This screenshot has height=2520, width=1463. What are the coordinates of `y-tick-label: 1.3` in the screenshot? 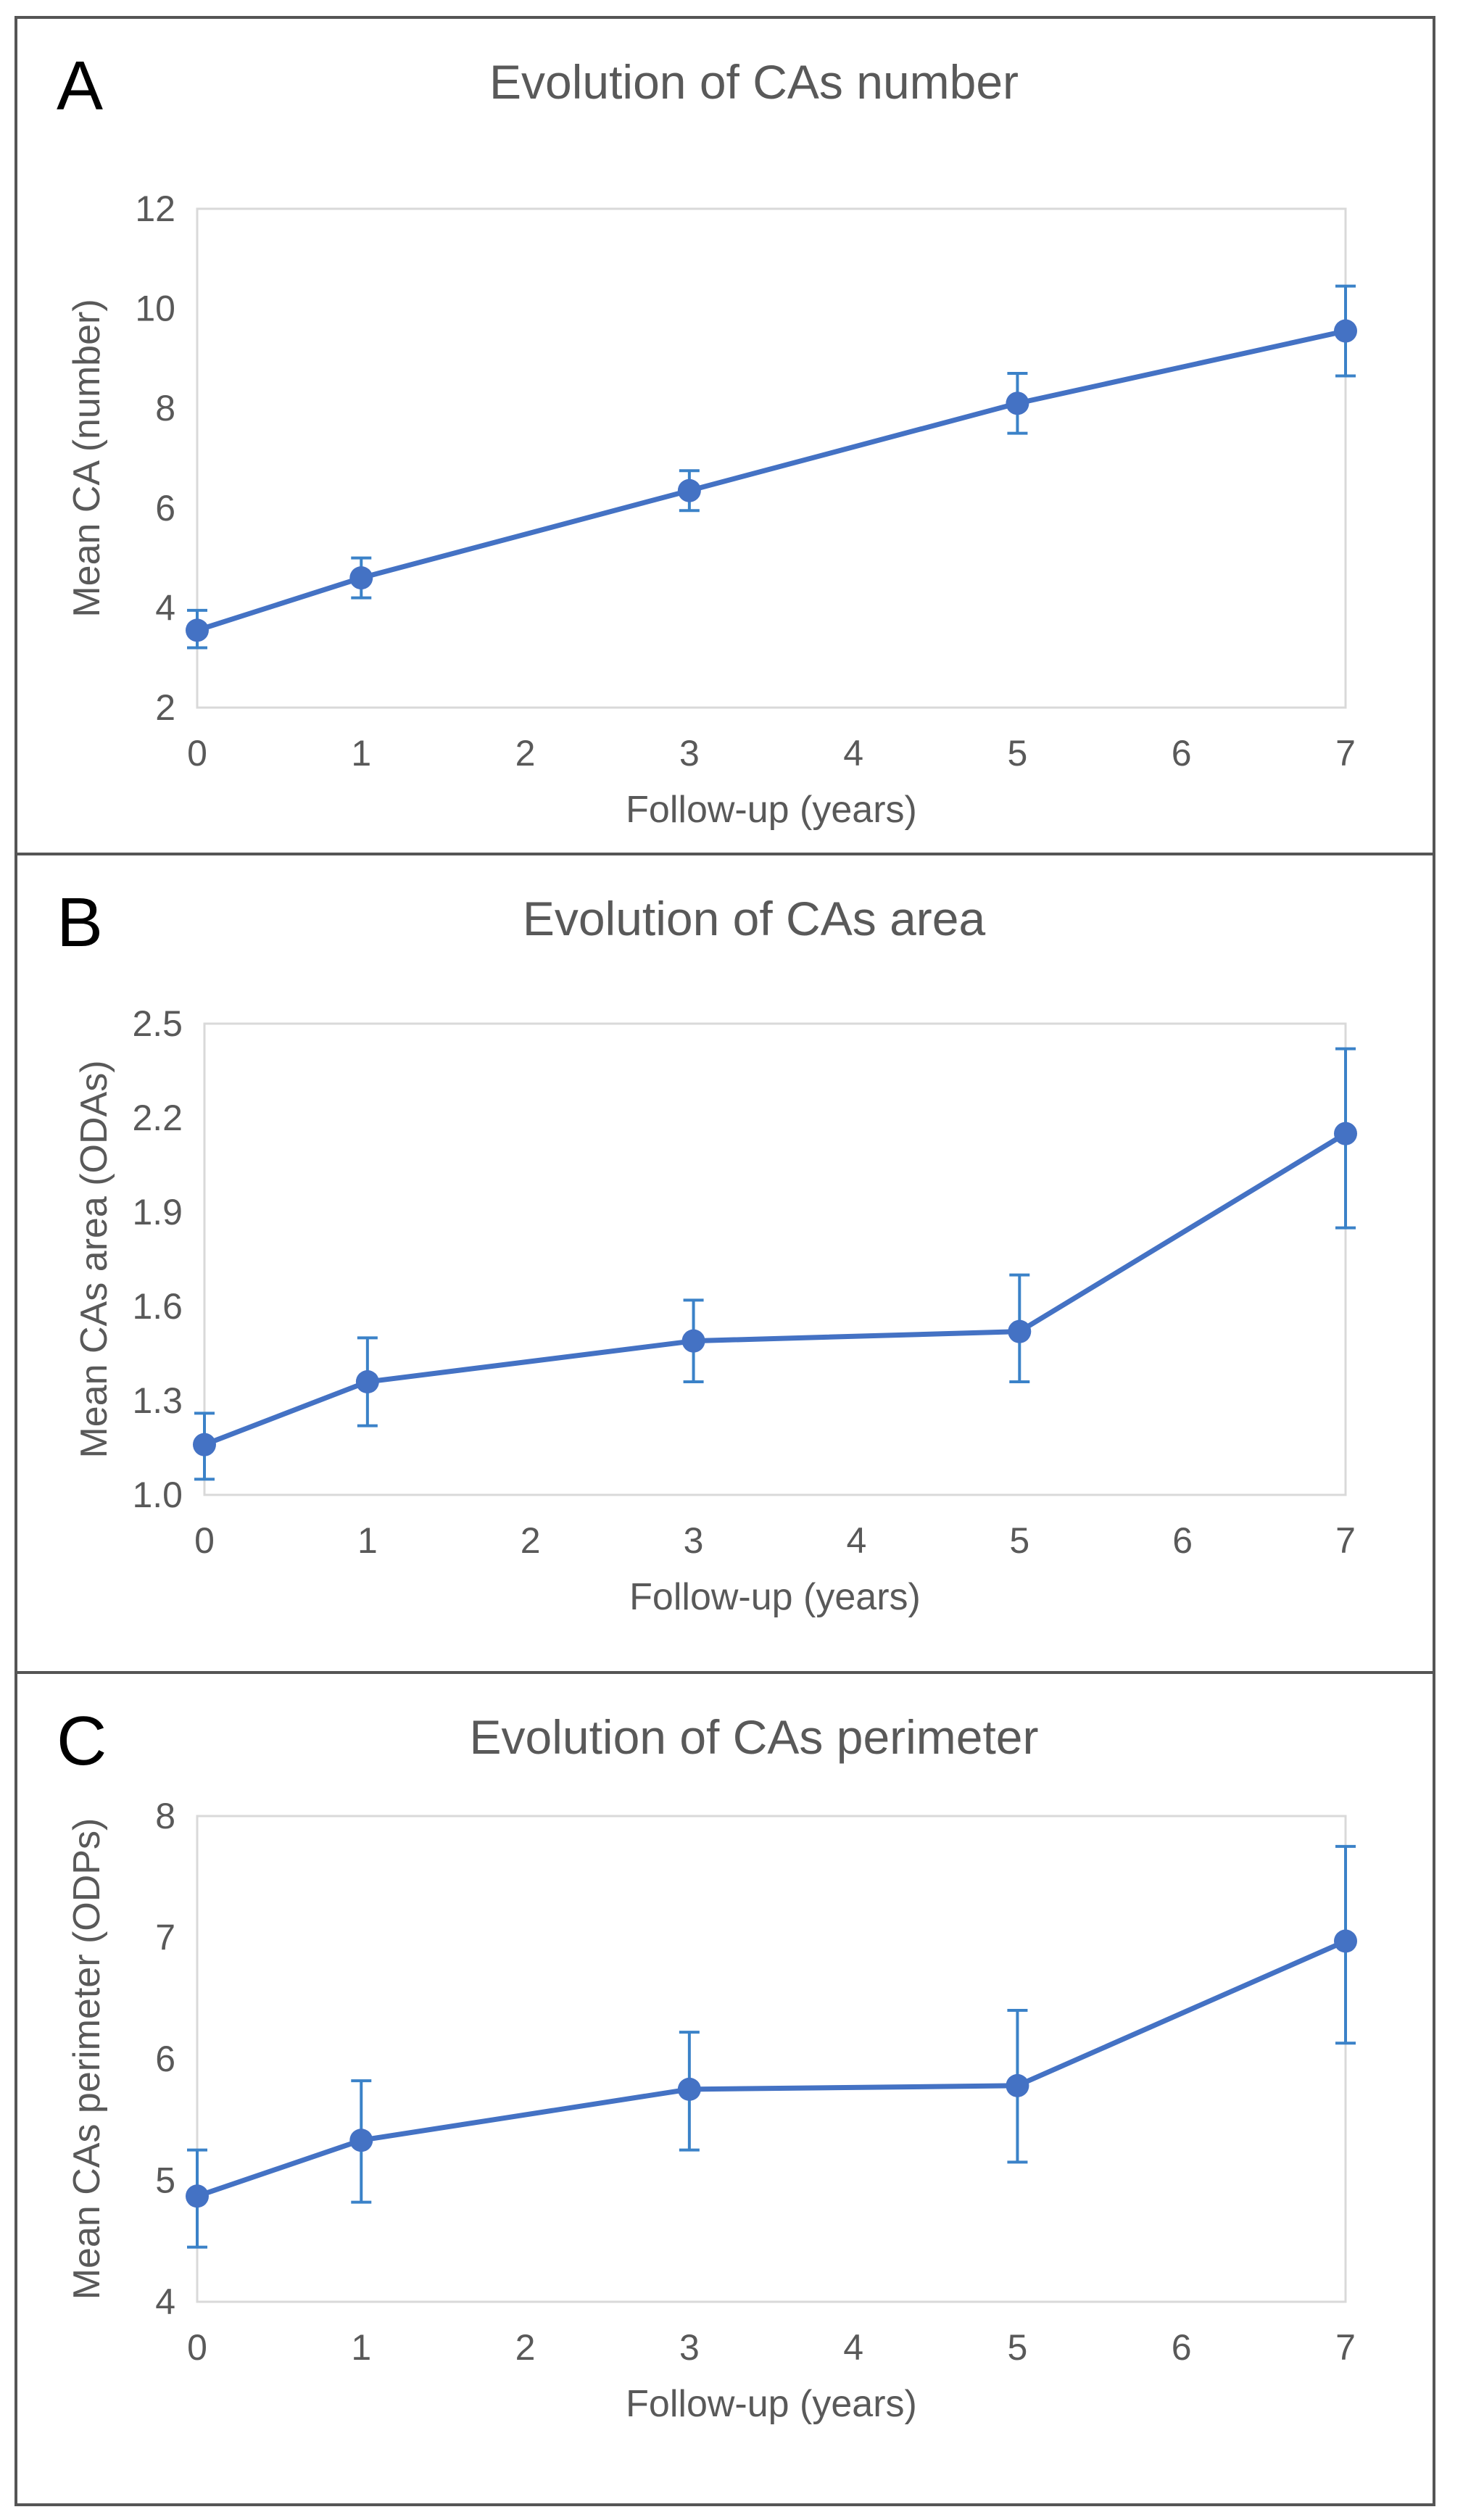 It's located at (157, 1400).